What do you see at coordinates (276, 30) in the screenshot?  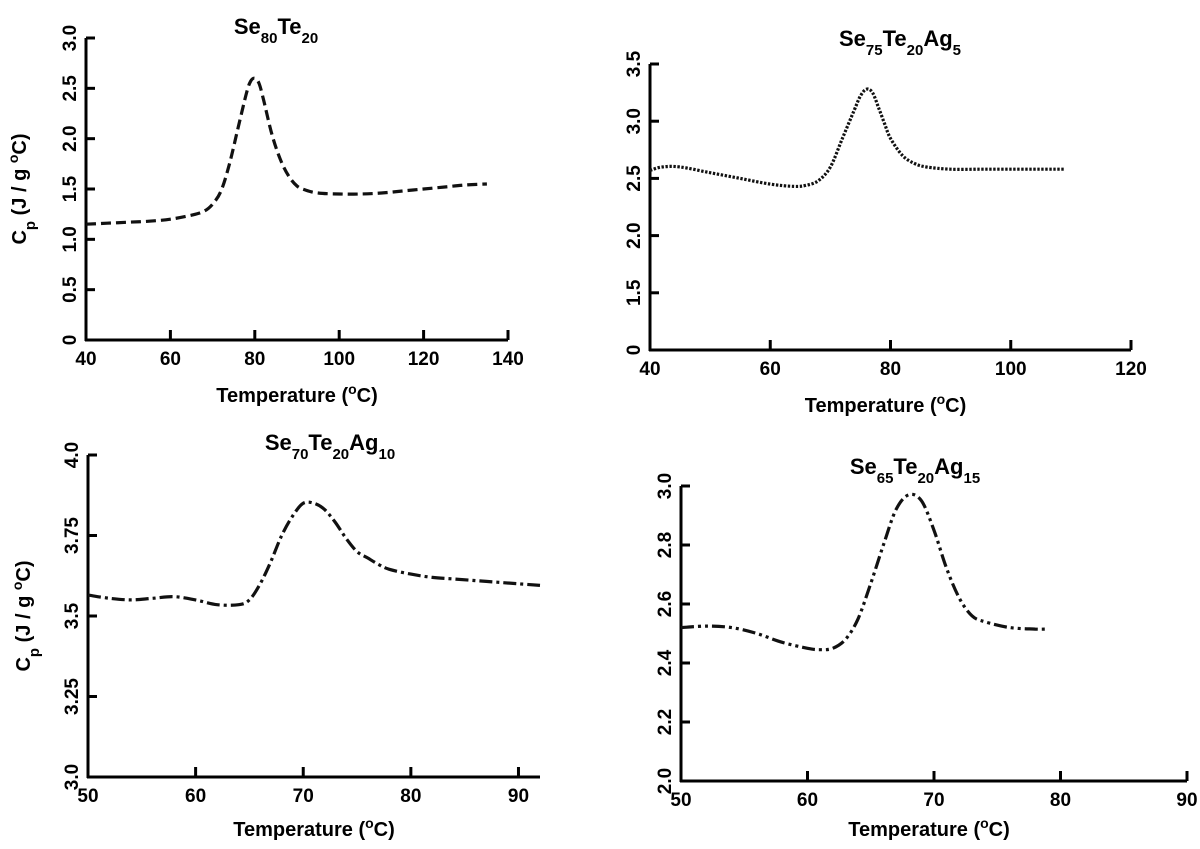 I see `chart-title: Se80Te20` at bounding box center [276, 30].